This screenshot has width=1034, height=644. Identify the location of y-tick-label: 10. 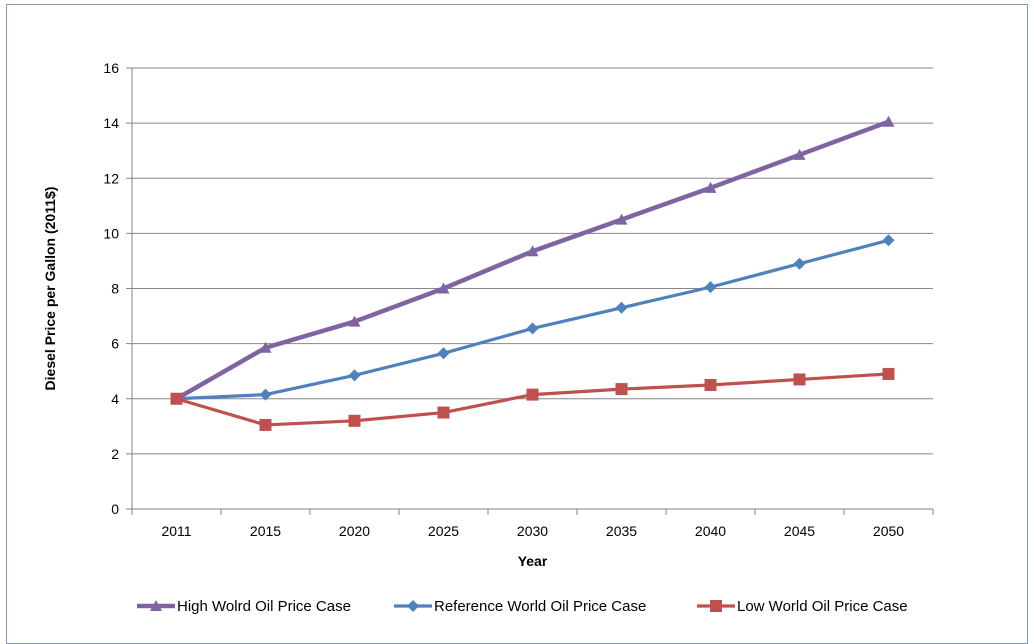
(111, 233).